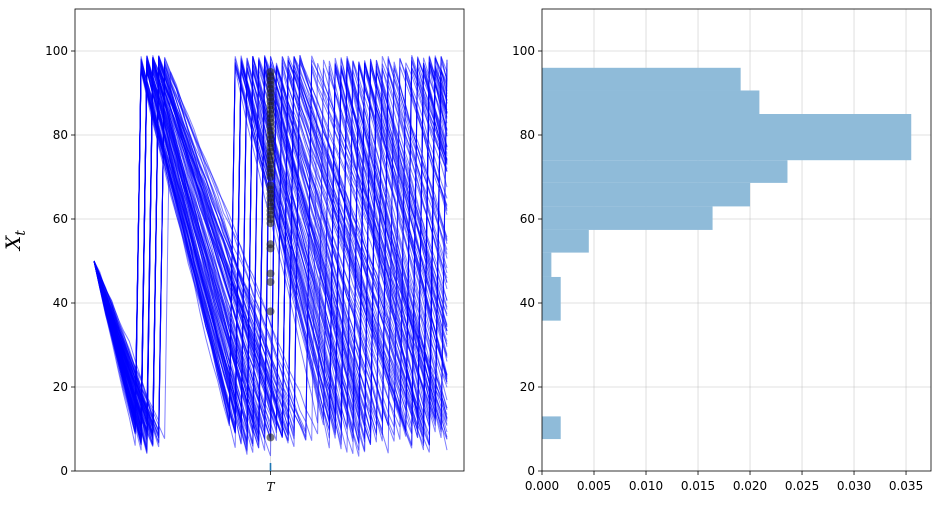 This screenshot has height=505, width=939. I want to click on left-ytick-label: 0, so click(64, 471).